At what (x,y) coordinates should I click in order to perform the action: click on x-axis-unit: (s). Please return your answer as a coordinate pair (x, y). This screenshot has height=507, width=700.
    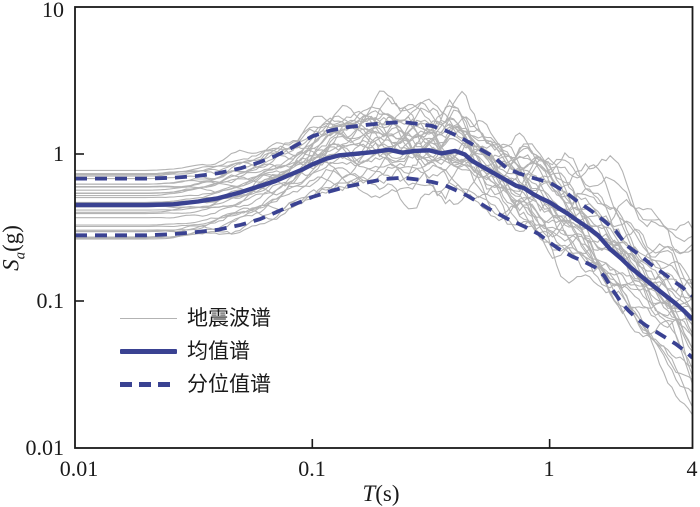
    Looking at the image, I should click on (387, 493).